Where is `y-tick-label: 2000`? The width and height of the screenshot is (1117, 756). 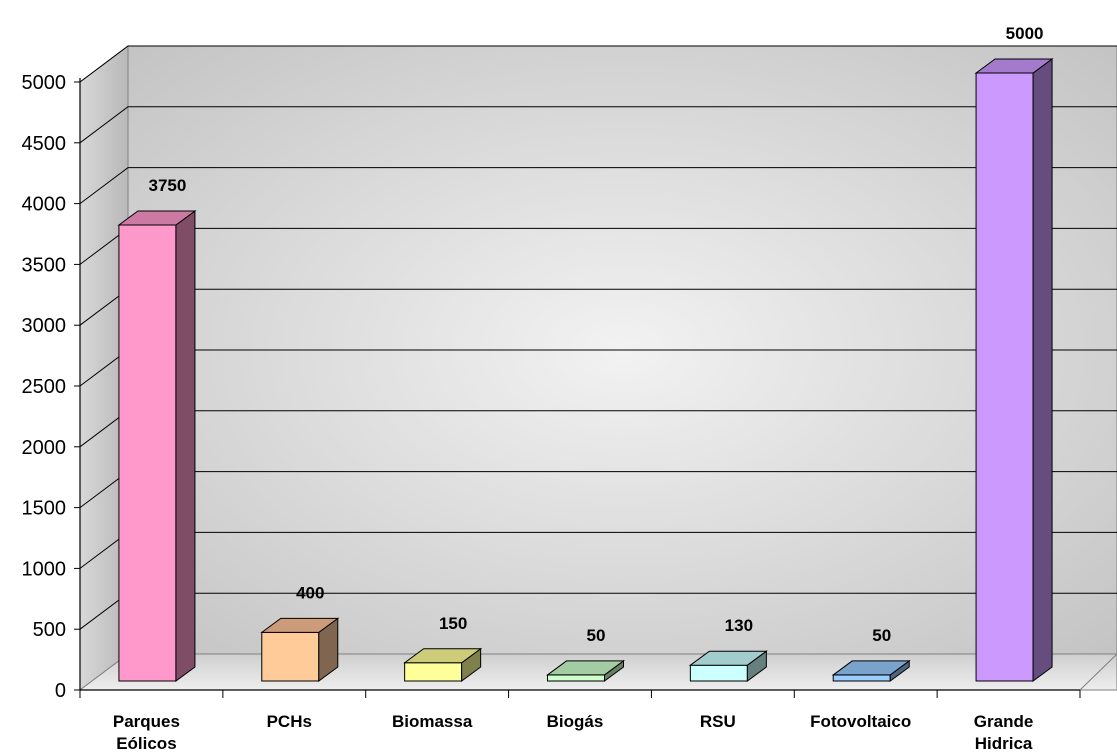 y-tick-label: 2000 is located at coordinates (44, 448).